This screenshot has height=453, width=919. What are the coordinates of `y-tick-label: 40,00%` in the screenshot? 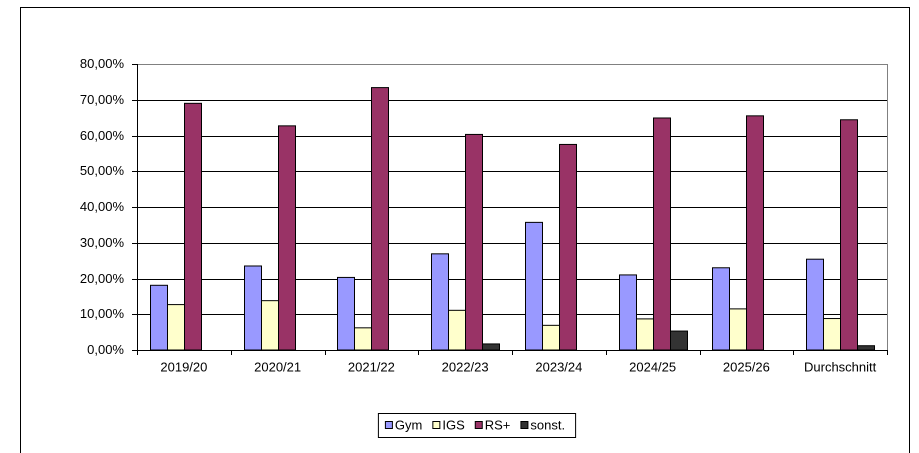 It's located at (102, 206).